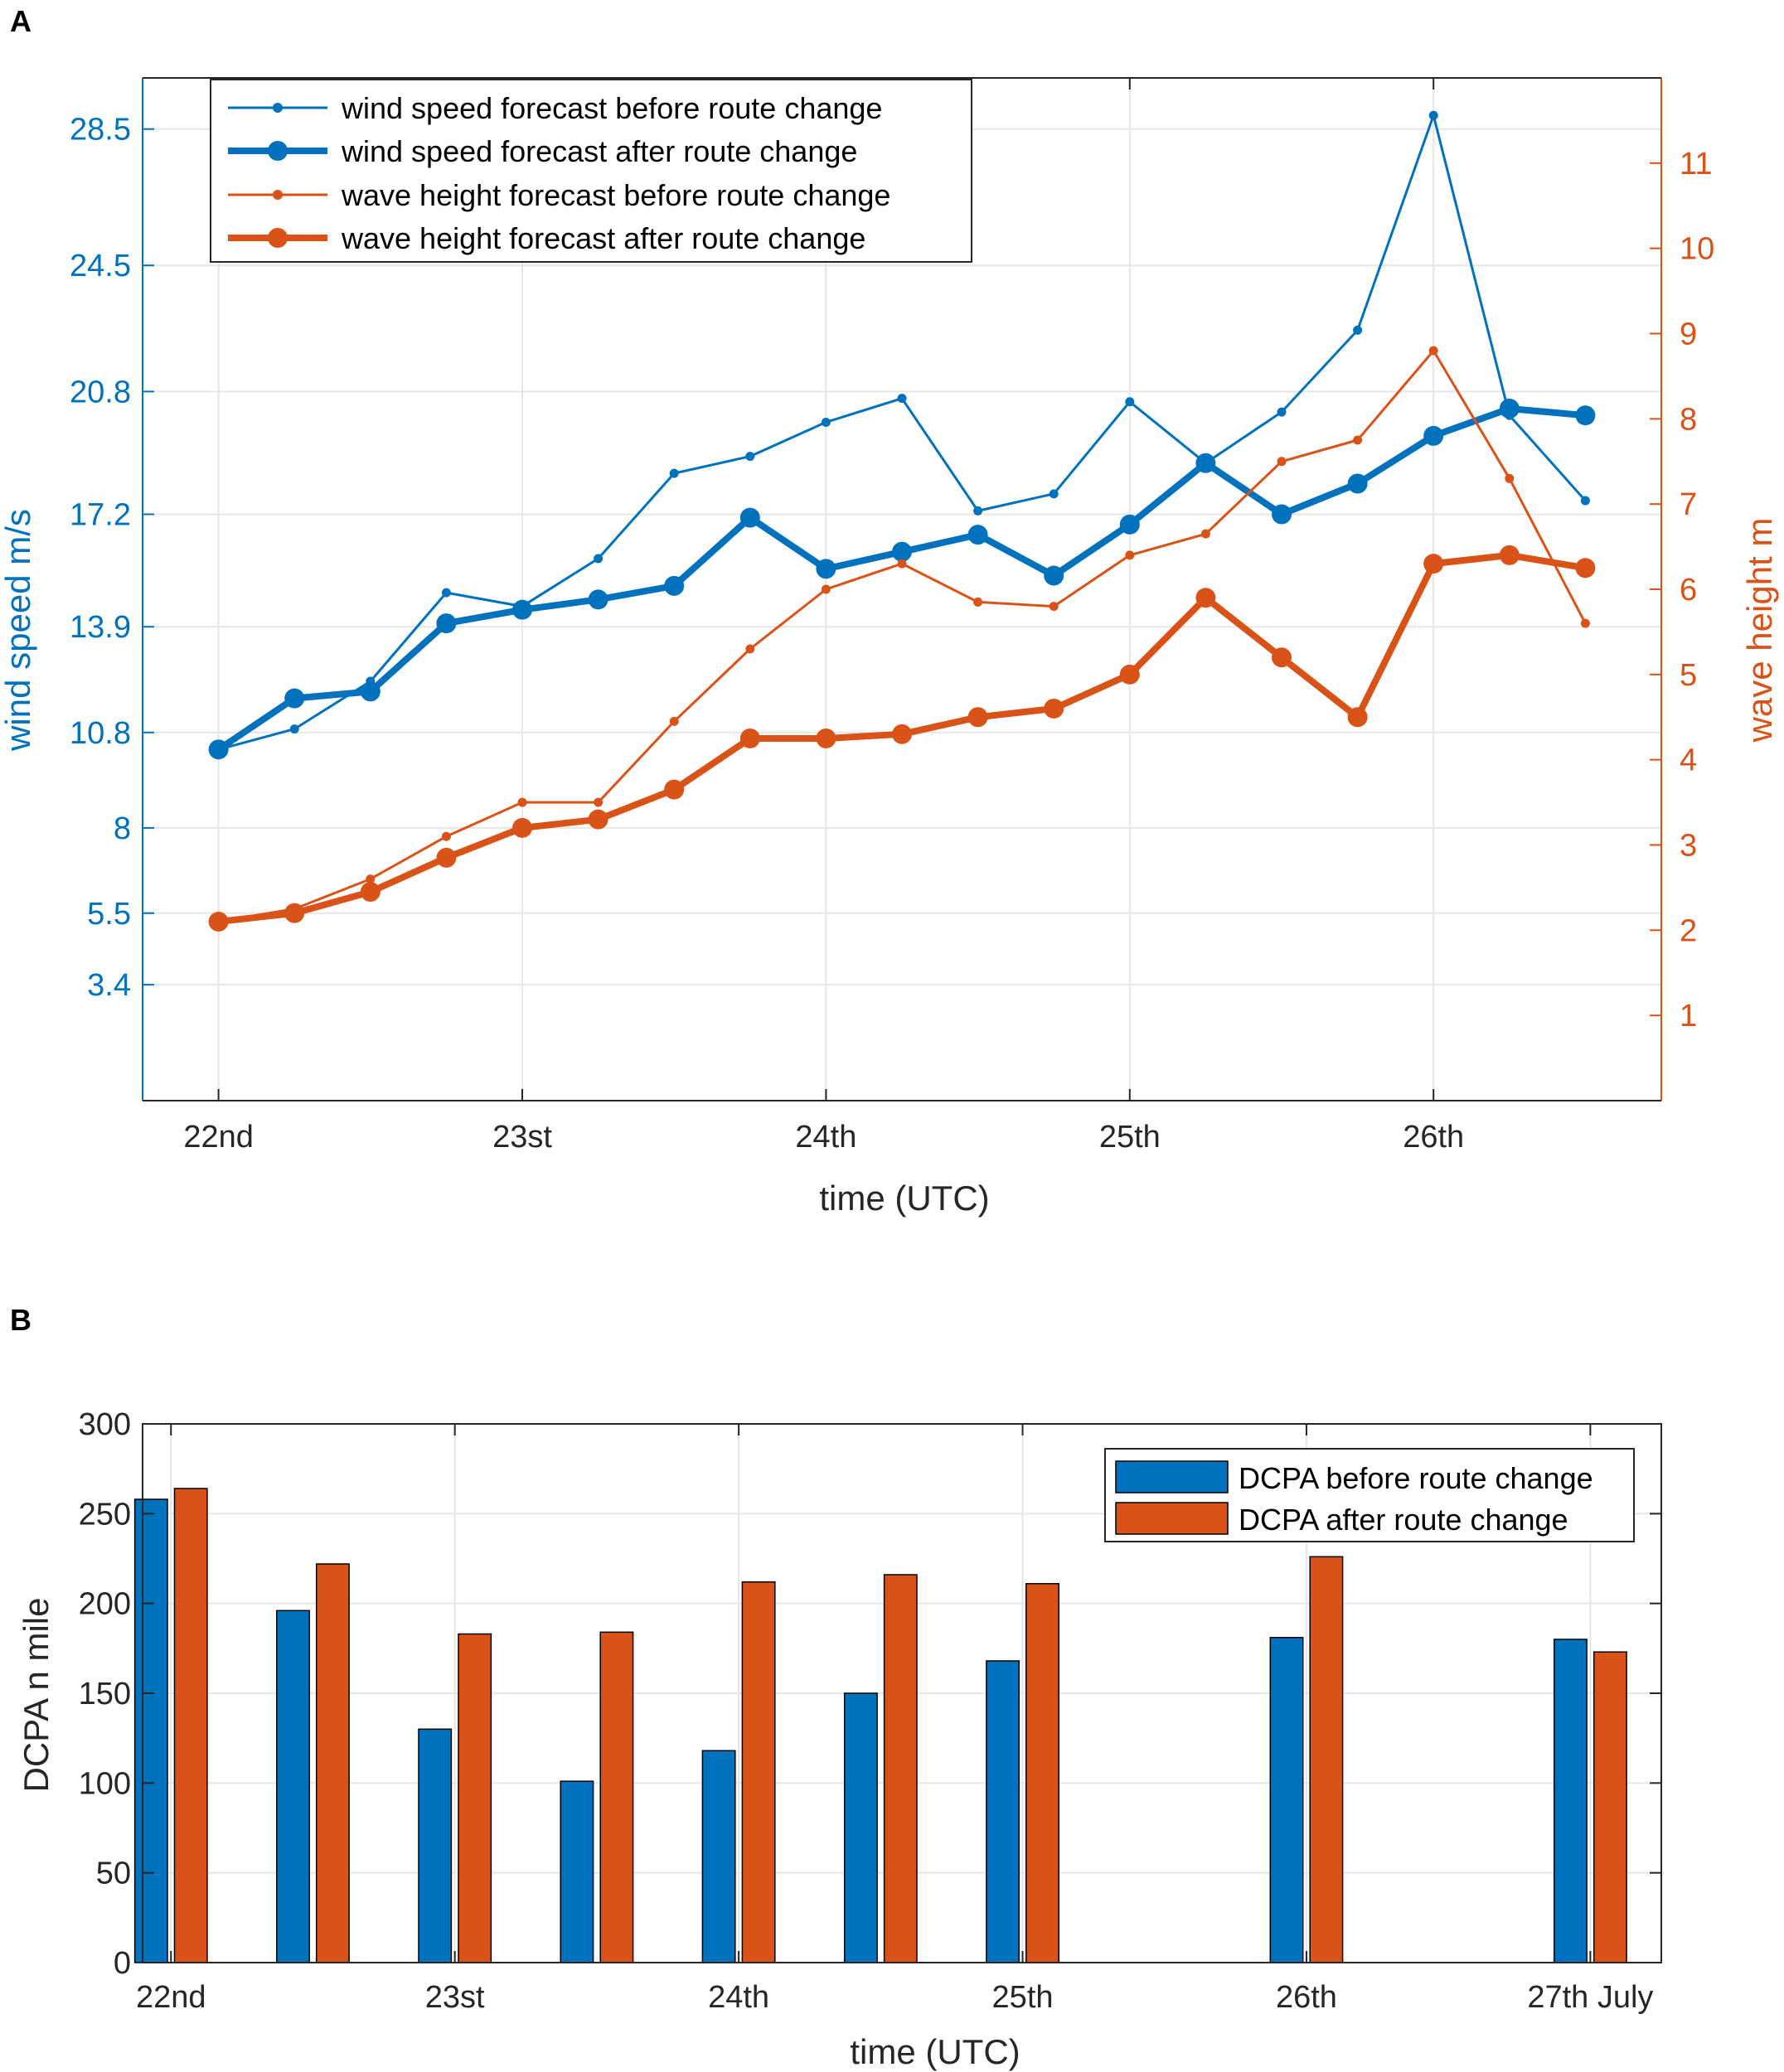  What do you see at coordinates (218, 1137) in the screenshot?
I see `panel-a-x-tick-label: 22nd` at bounding box center [218, 1137].